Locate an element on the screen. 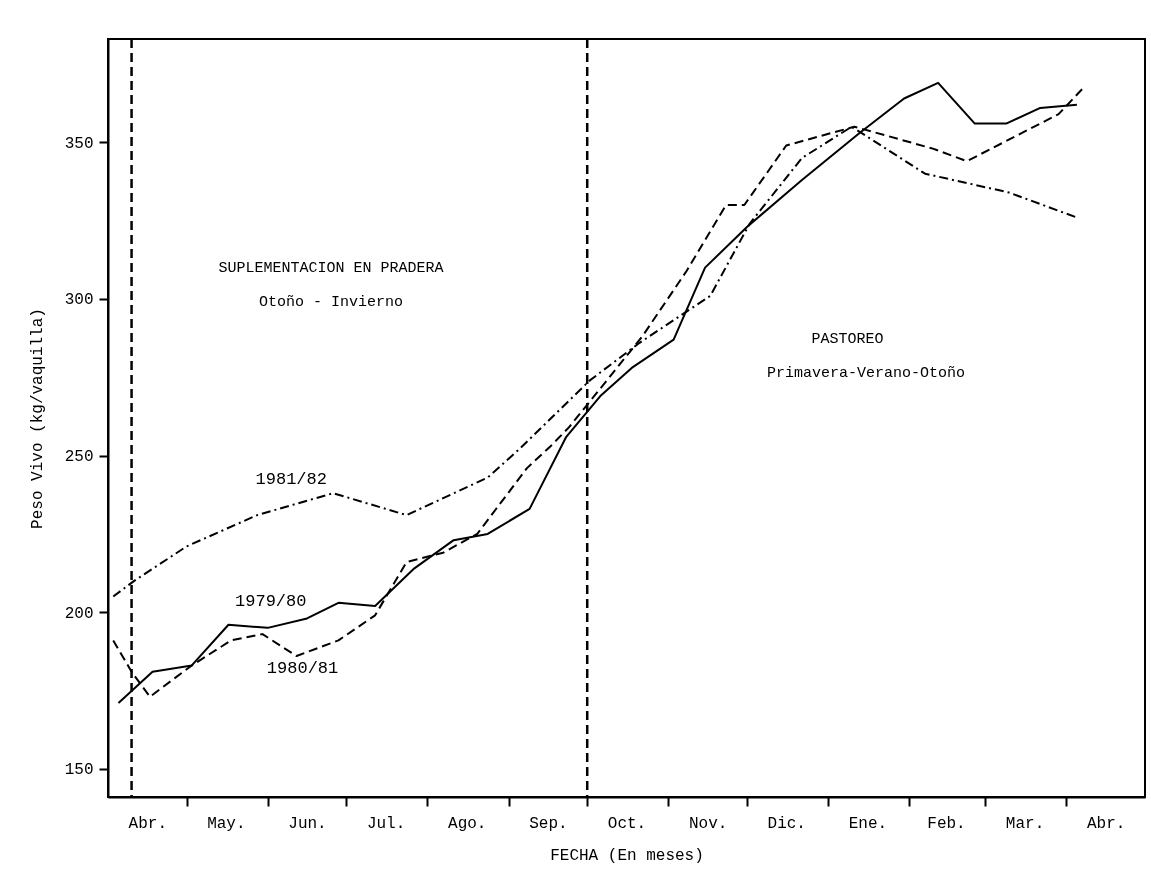 The width and height of the screenshot is (1151, 882). x-tick-label: Jul. is located at coordinates (386, 823).